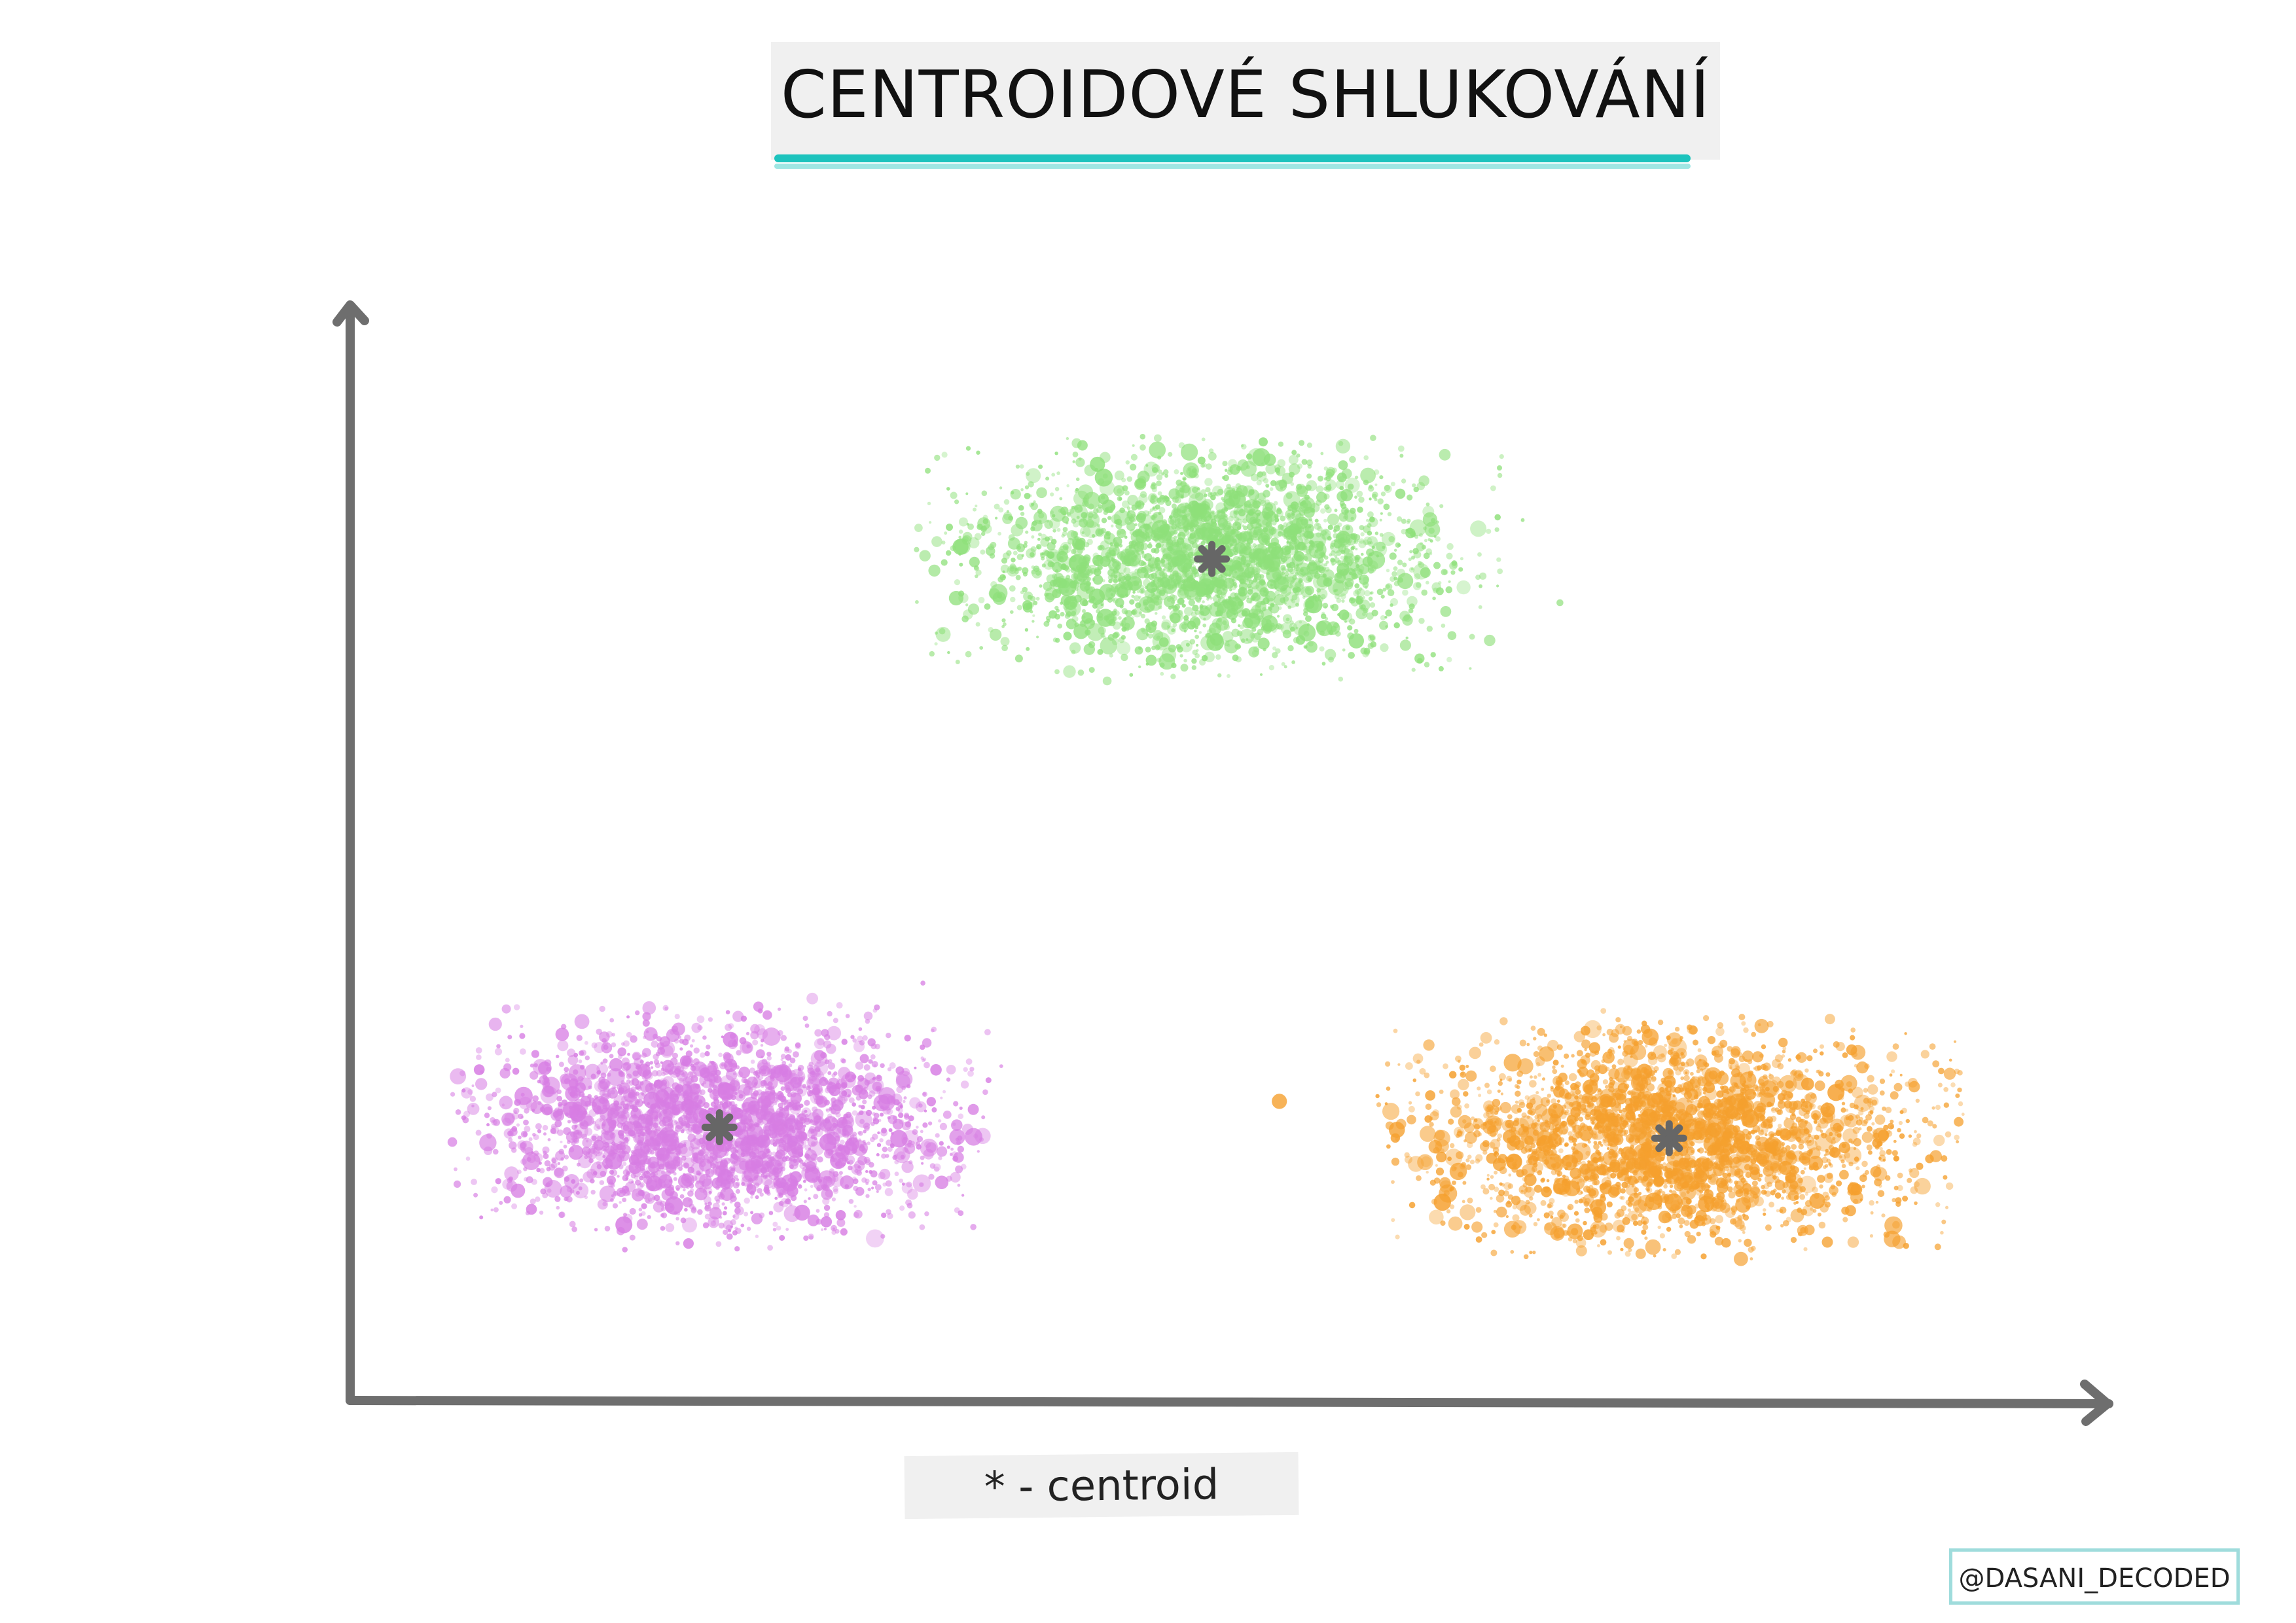  What do you see at coordinates (1232, 166) in the screenshot?
I see `title-underline-shadow` at bounding box center [1232, 166].